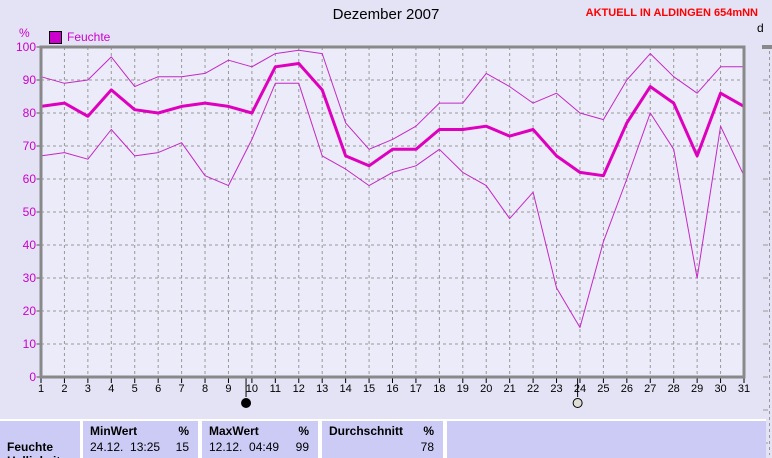 The width and height of the screenshot is (772, 458). What do you see at coordinates (697, 389) in the screenshot?
I see `svg-text: 29` at bounding box center [697, 389].